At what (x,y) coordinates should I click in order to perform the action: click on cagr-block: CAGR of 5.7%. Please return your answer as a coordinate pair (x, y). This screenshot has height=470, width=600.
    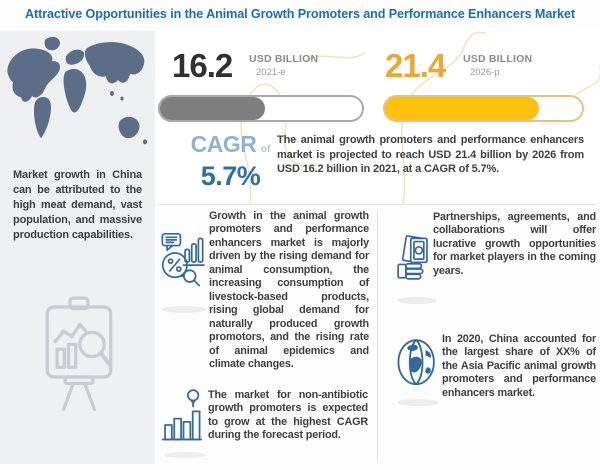
    Looking at the image, I should click on (230, 161).